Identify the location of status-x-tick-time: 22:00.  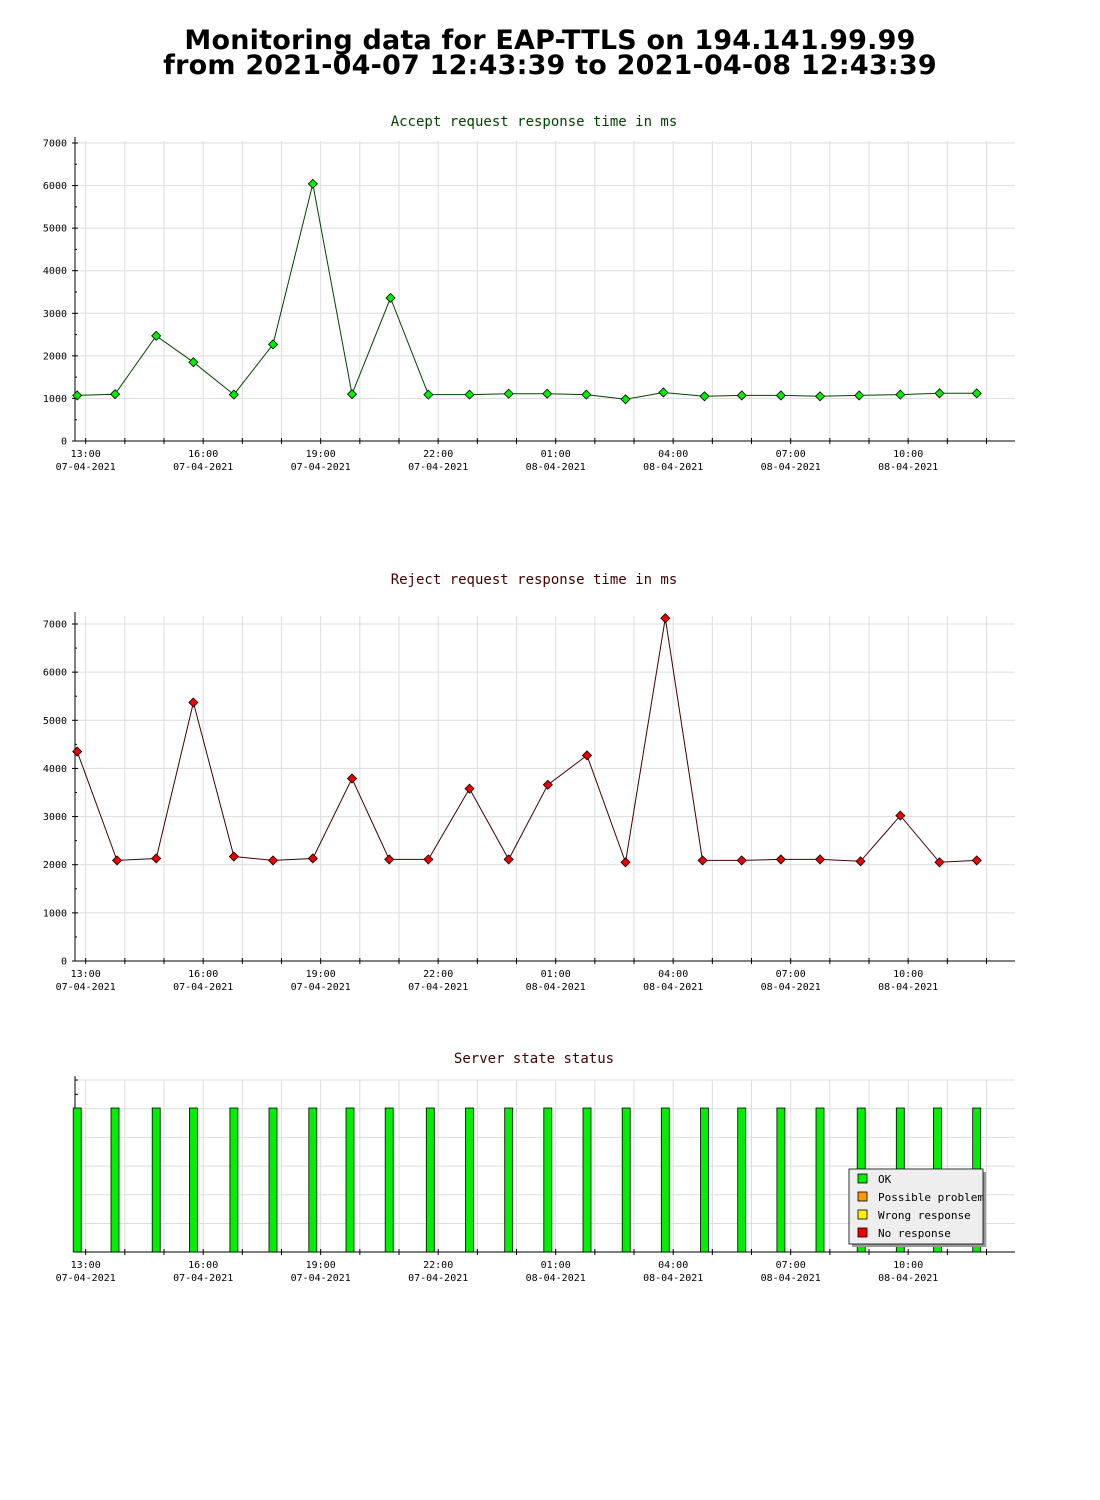
(438, 1265).